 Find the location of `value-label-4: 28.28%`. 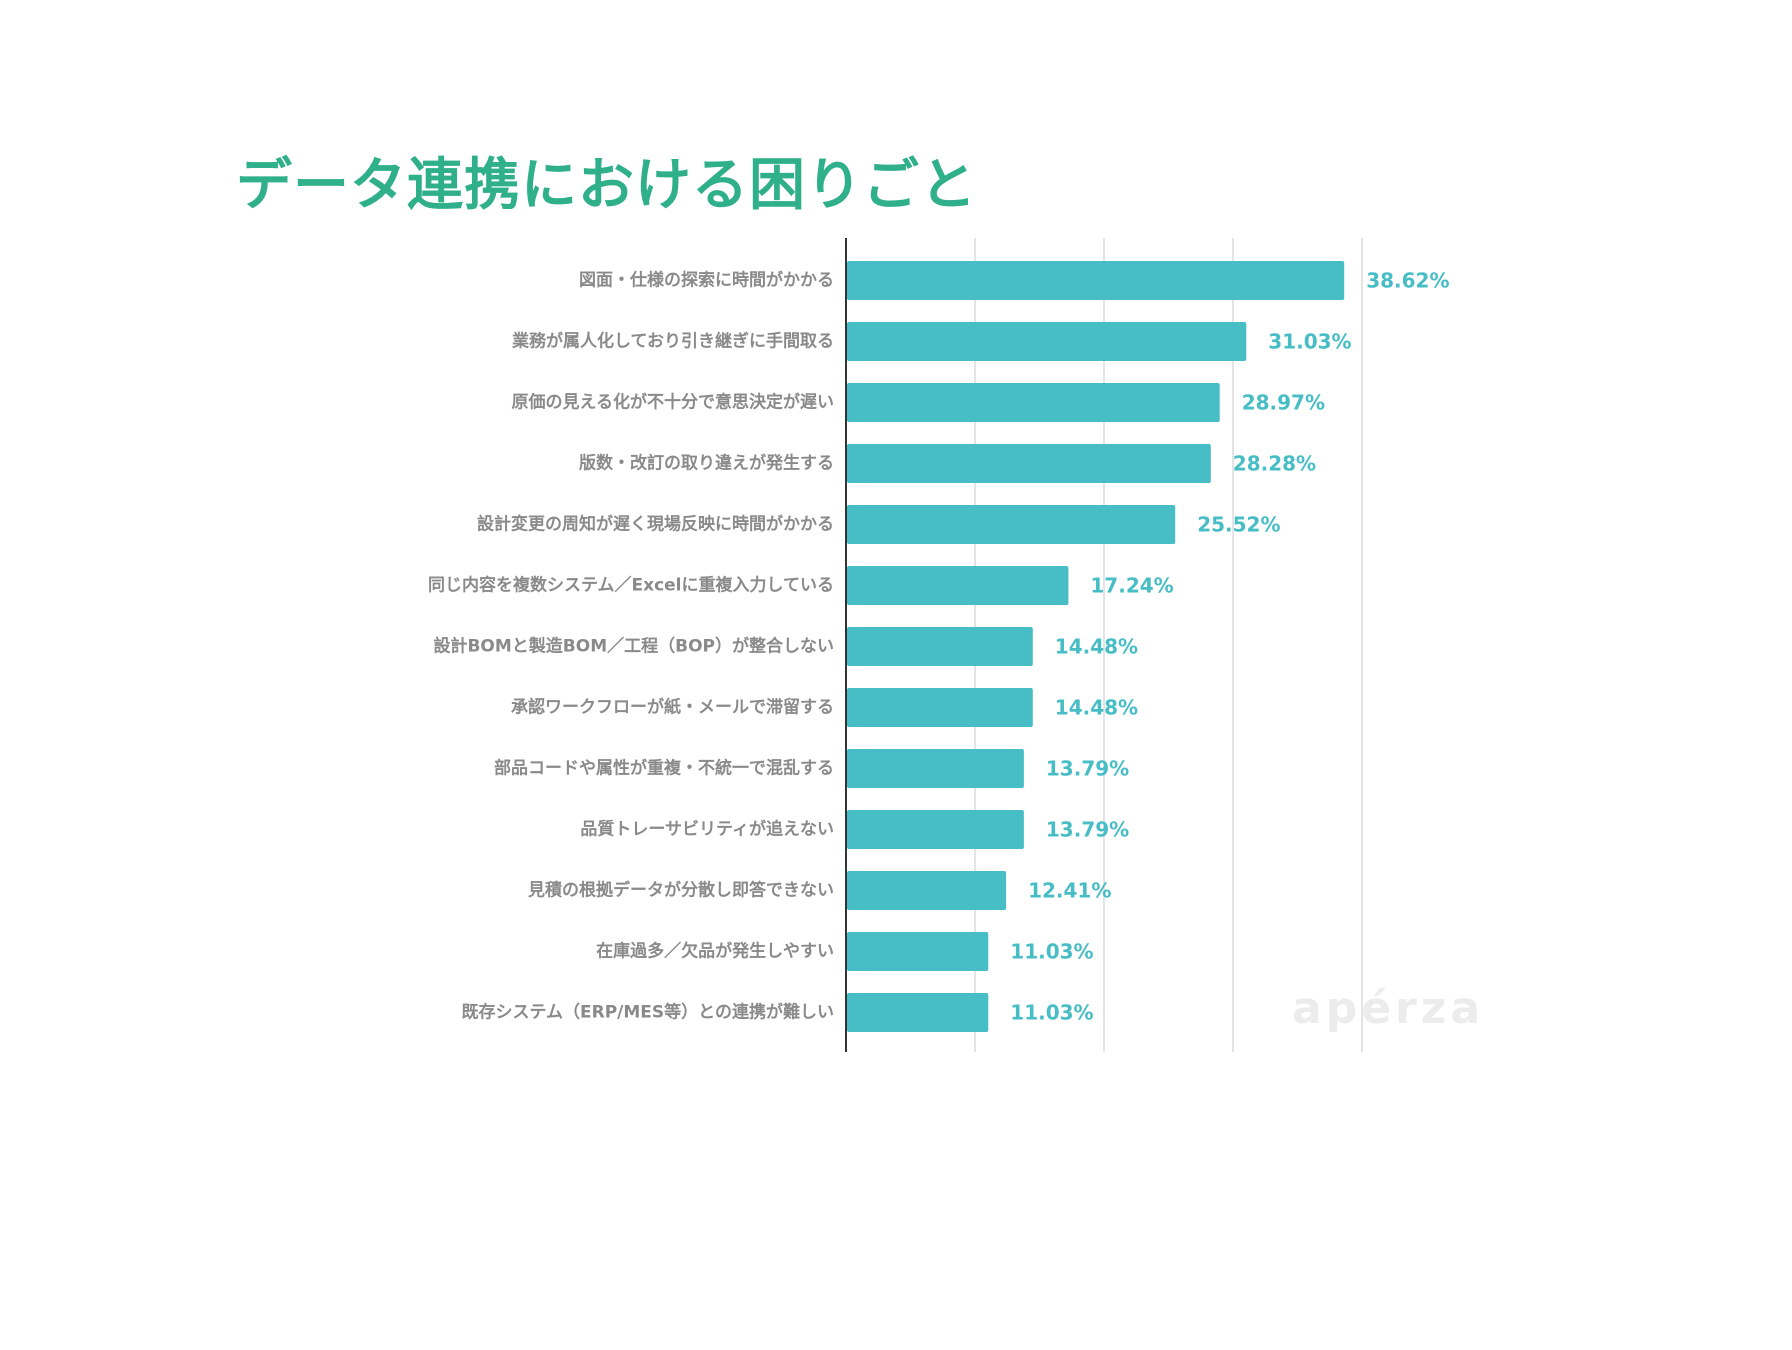

value-label-4: 28.28% is located at coordinates (1274, 464).